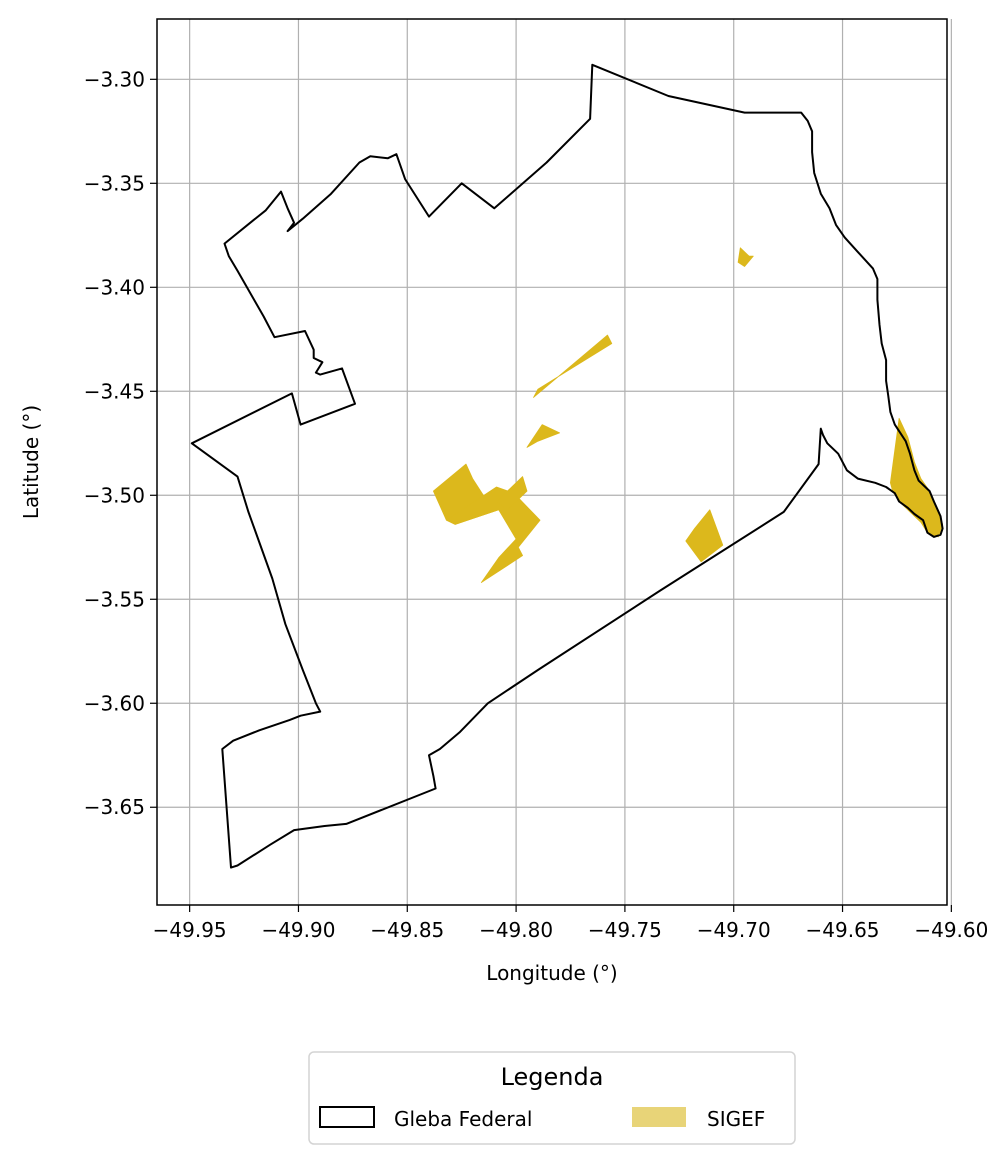  I want to click on x-tick-label: −49.70, so click(734, 930).